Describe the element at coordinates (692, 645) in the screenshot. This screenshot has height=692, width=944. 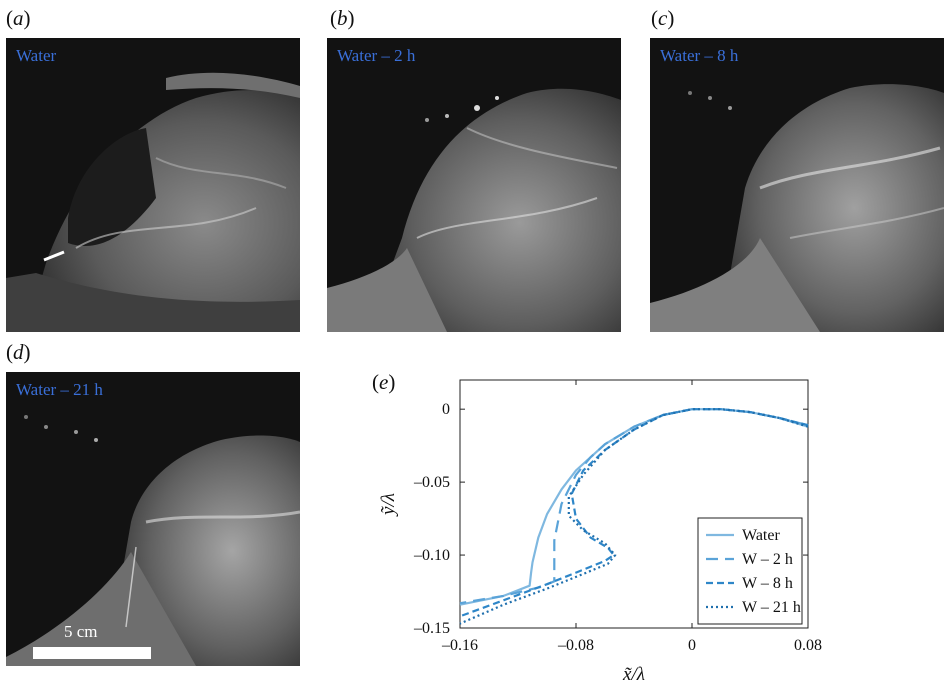
I see `x-tick-label: 0` at that location.